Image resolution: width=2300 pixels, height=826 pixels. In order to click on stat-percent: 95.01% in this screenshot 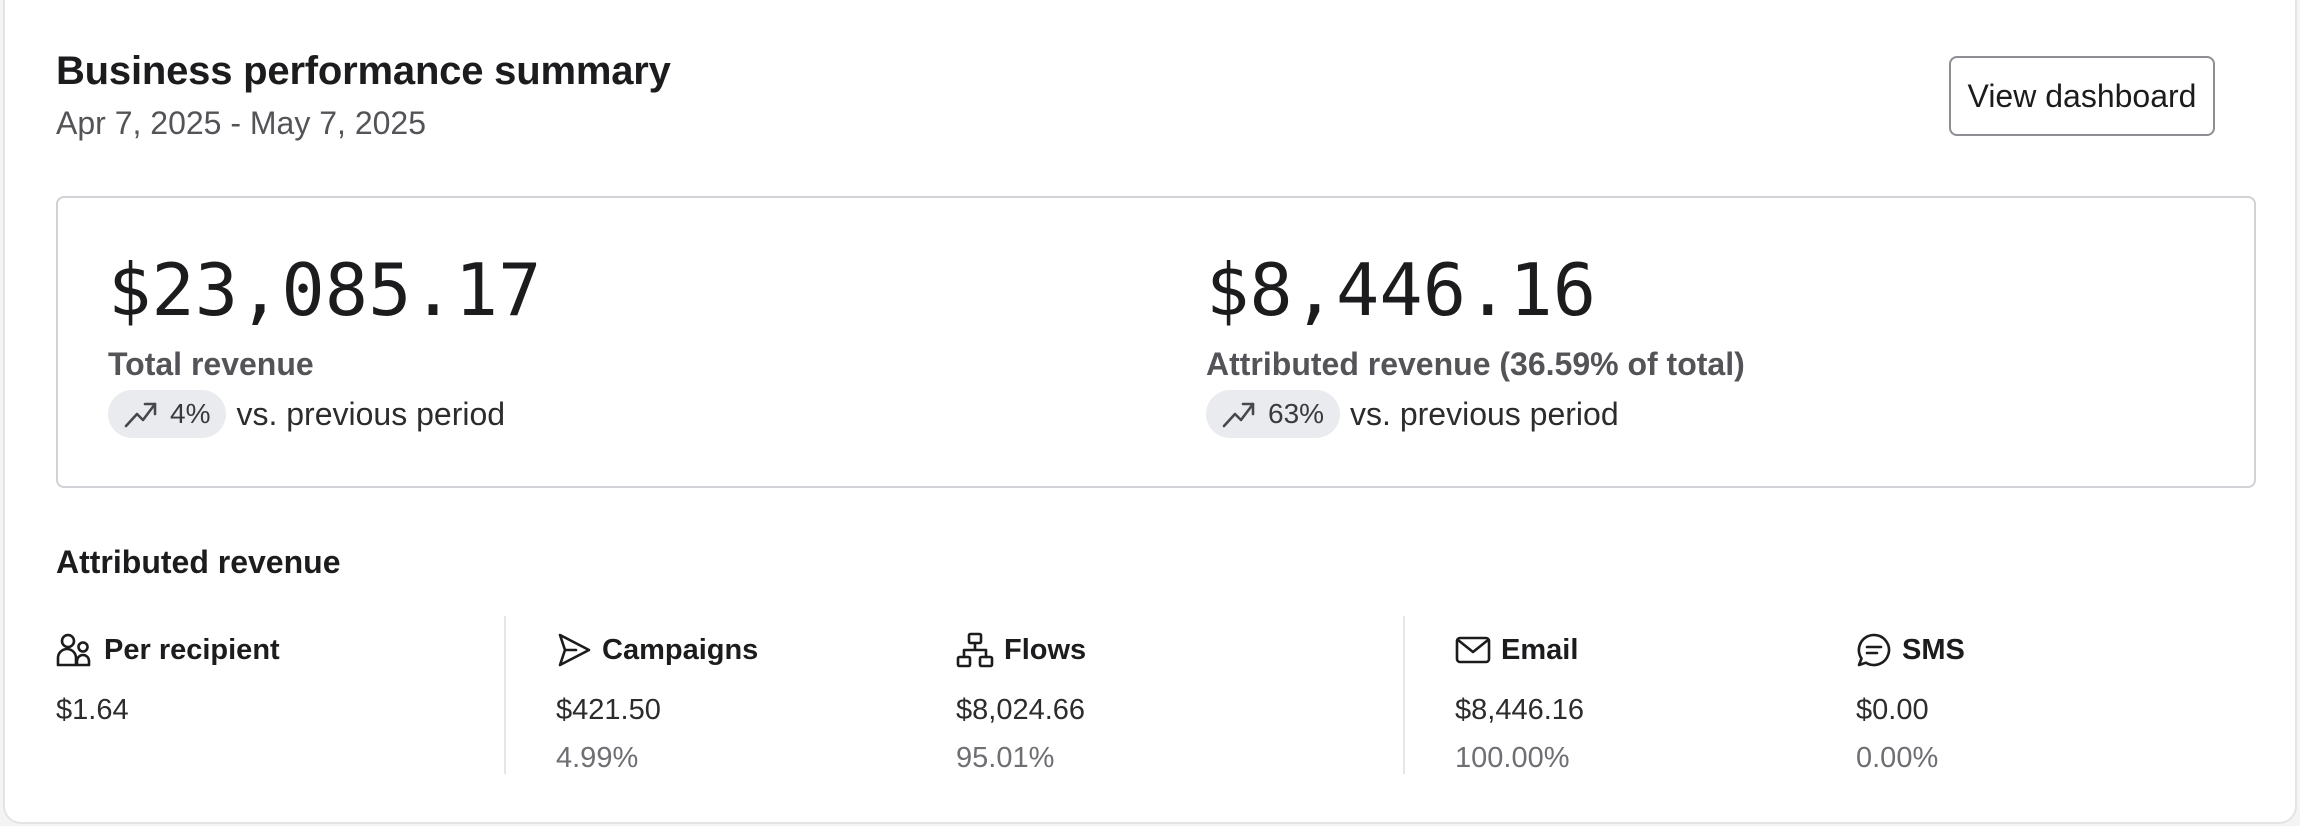, I will do `click(1005, 758)`.